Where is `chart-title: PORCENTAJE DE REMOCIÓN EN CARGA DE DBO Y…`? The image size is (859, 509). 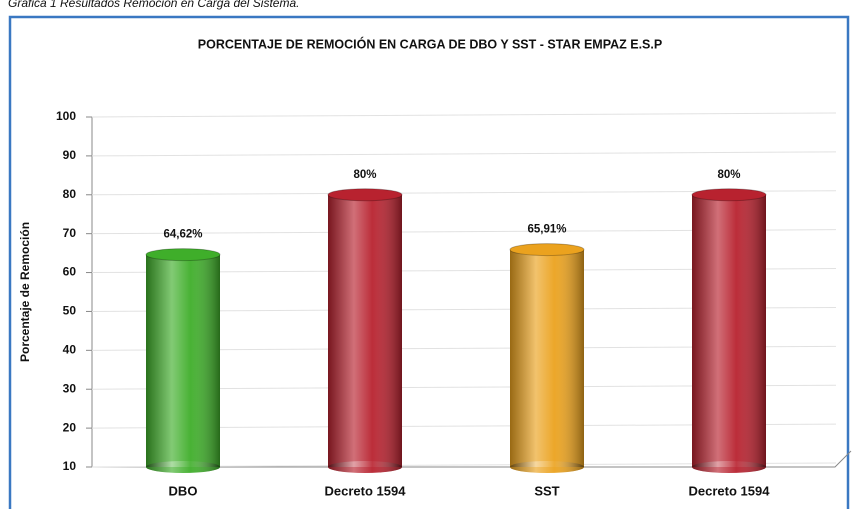
chart-title: PORCENTAJE DE REMOCIÓN EN CARGA DE DBO Y… is located at coordinates (430, 43).